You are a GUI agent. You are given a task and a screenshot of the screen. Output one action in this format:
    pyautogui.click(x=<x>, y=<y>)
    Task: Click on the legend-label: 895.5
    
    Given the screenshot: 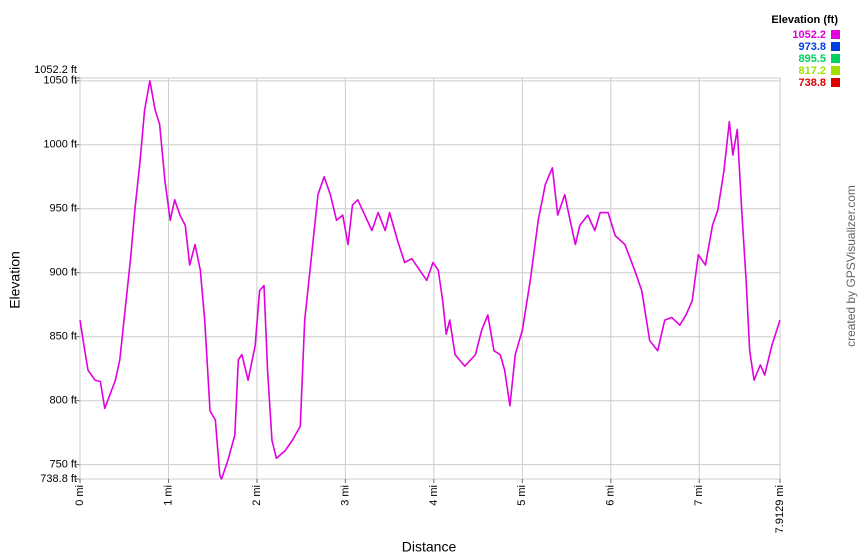 What is the action you would take?
    pyautogui.click(x=812, y=59)
    